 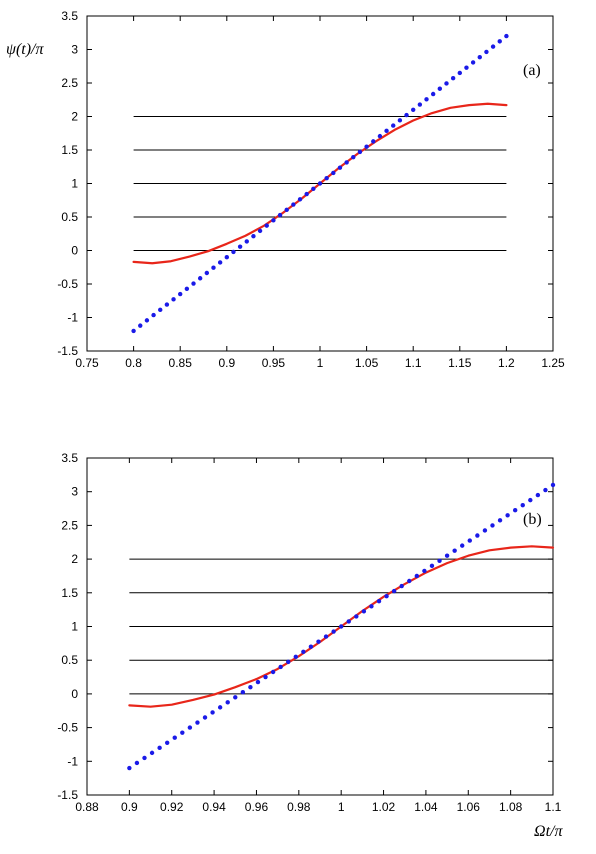 What do you see at coordinates (67, 351) in the screenshot?
I see `y-tick-label: -1.5` at bounding box center [67, 351].